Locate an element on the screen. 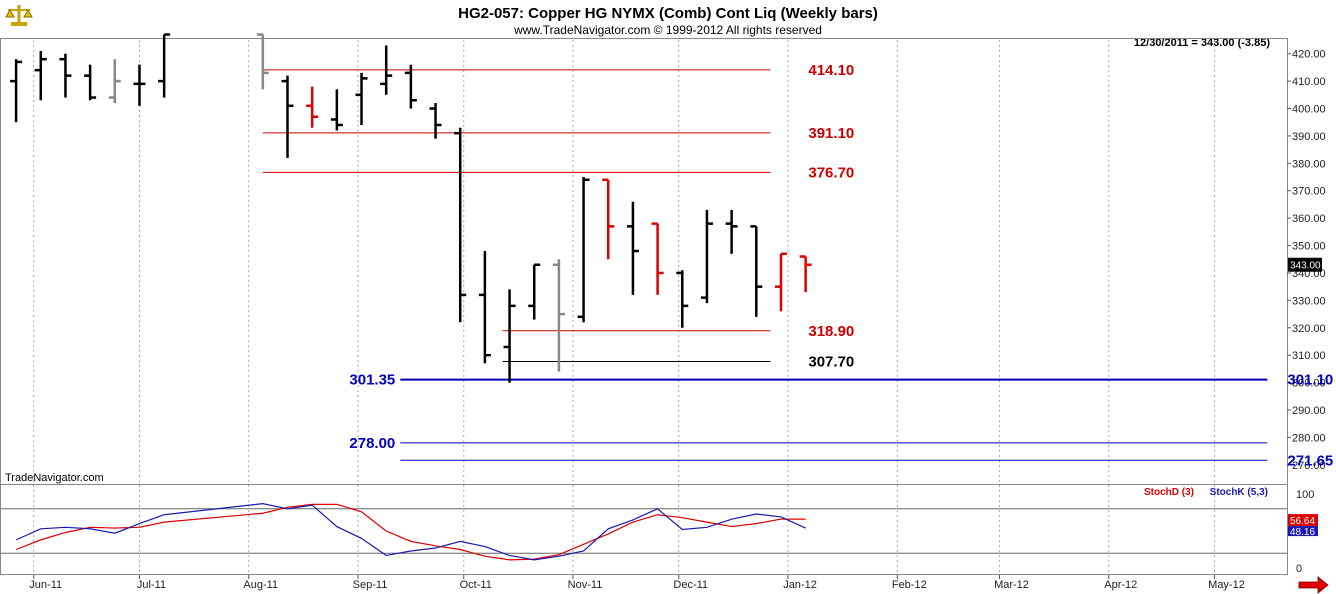 The image size is (1336, 594). level-label: 318.90 is located at coordinates (831, 331).